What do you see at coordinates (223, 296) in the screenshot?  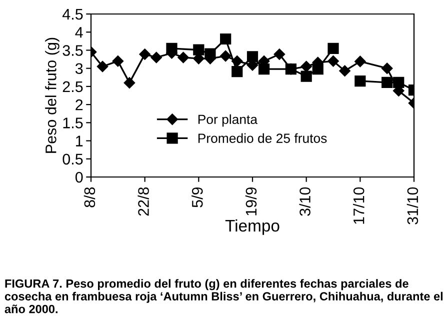 I see `text: FIGURA 7. Peso promedio del fruto (g) en diferentes fechas parciales de cosecha en frambuesa roja ‘Autumn Bliss’ en Guerrero, Chihuahua, durante el año 2000.` at bounding box center [223, 296].